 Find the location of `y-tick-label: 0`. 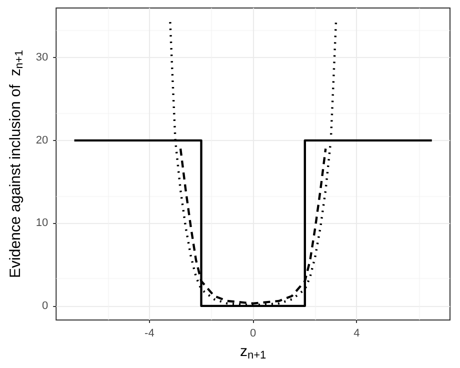

y-tick-label: 0 is located at coordinates (45, 306).